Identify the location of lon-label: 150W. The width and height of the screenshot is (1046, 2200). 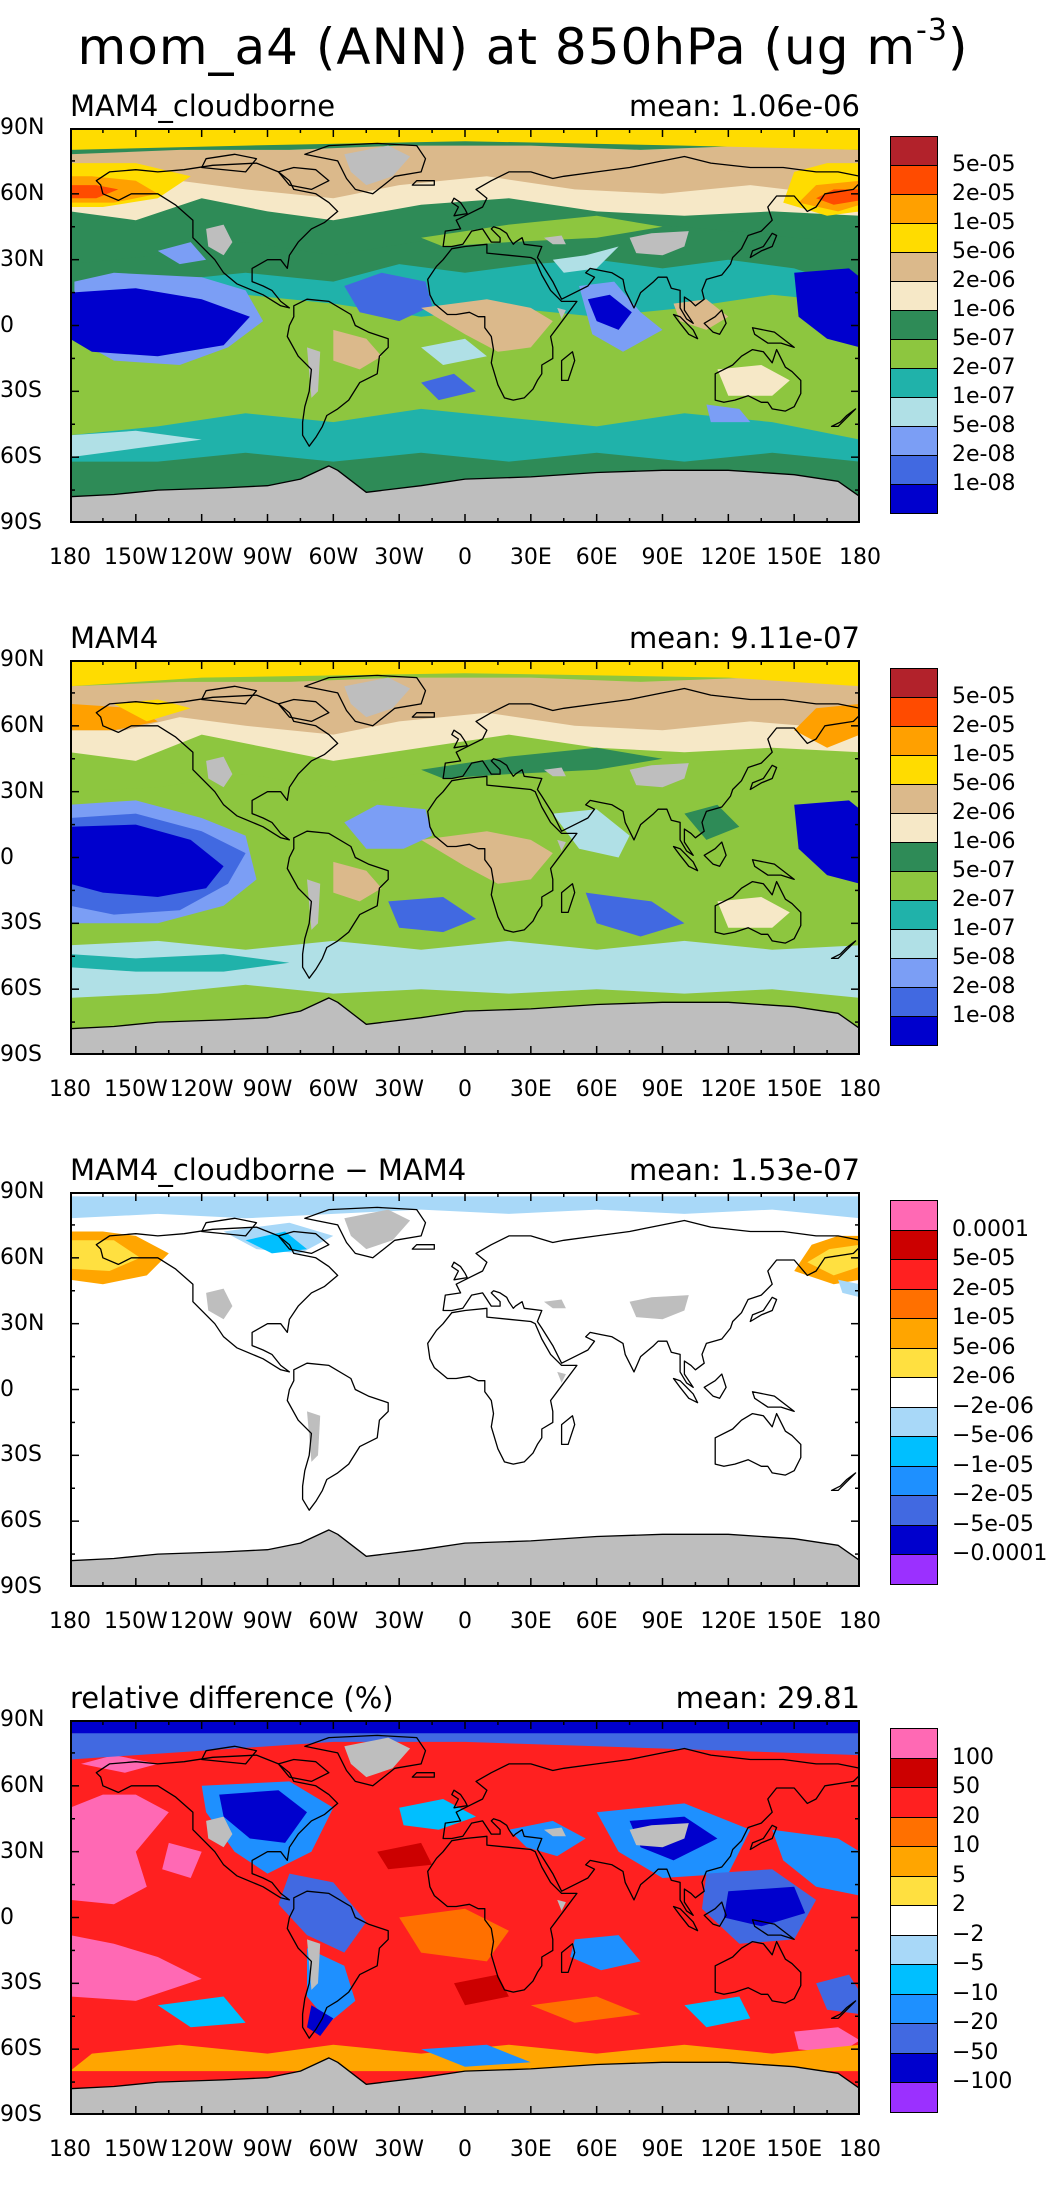
(135, 557).